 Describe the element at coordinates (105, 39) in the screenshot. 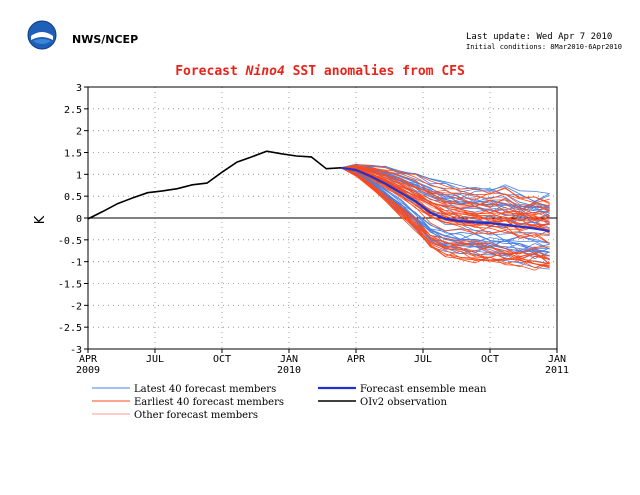

I see `org-name: NWS/NCEP` at that location.